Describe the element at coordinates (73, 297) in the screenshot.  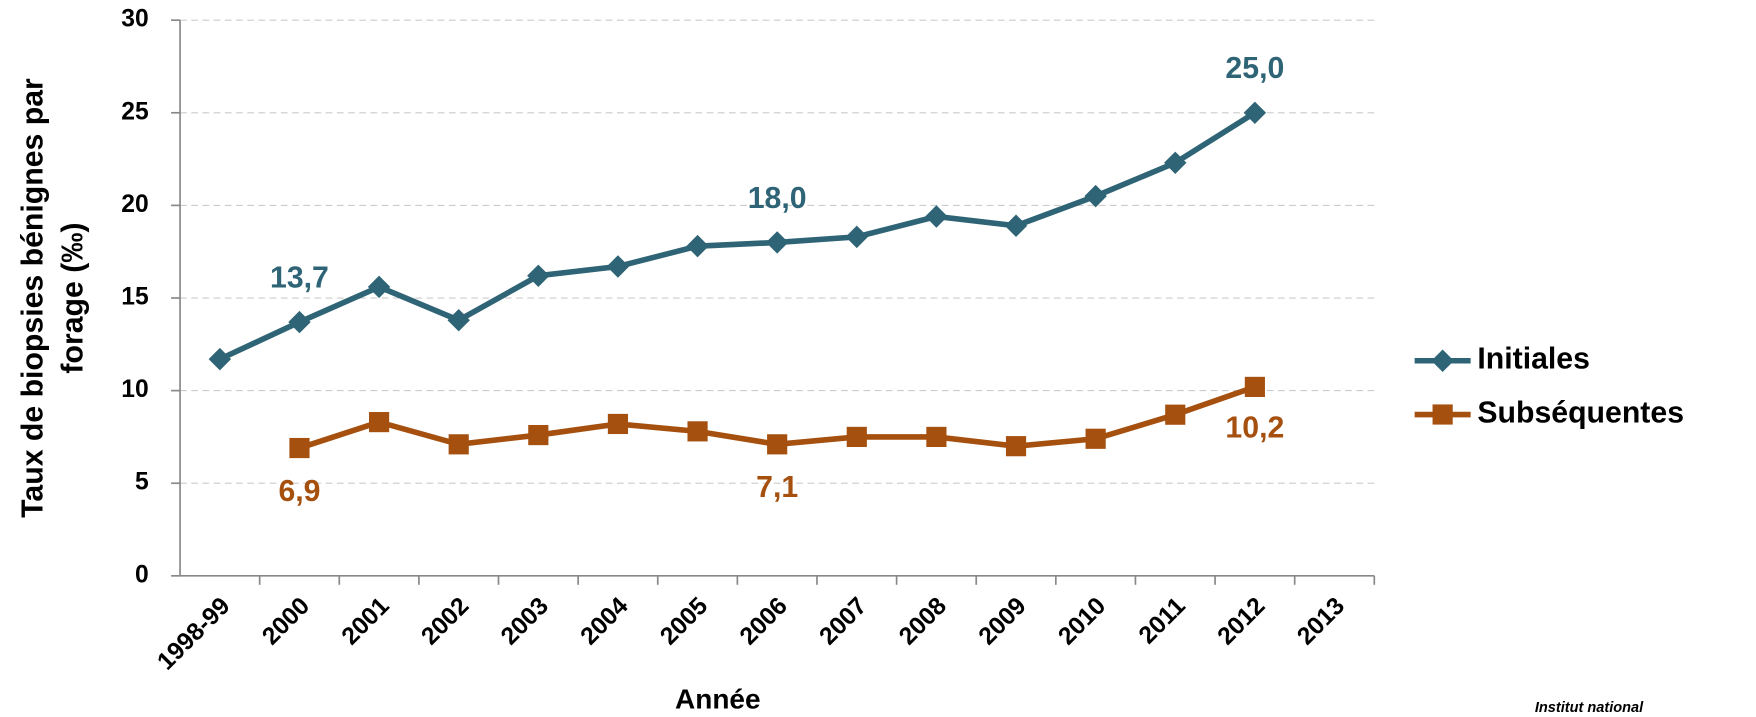
I see `y-axis-label: forage (‰)` at that location.